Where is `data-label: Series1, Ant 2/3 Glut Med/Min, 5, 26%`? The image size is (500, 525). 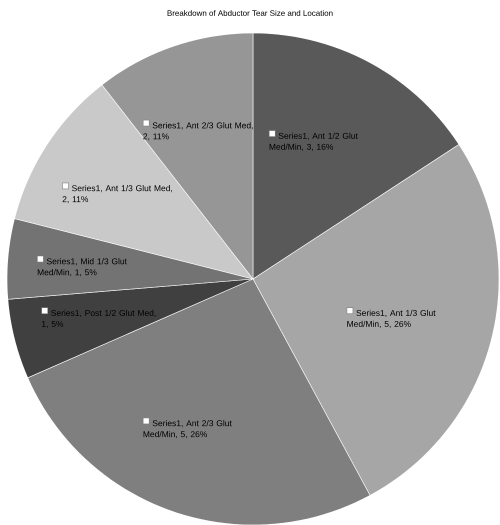
data-label: Series1, Ant 2/3 Glut Med/Min, 5, 26% is located at coordinates (188, 429).